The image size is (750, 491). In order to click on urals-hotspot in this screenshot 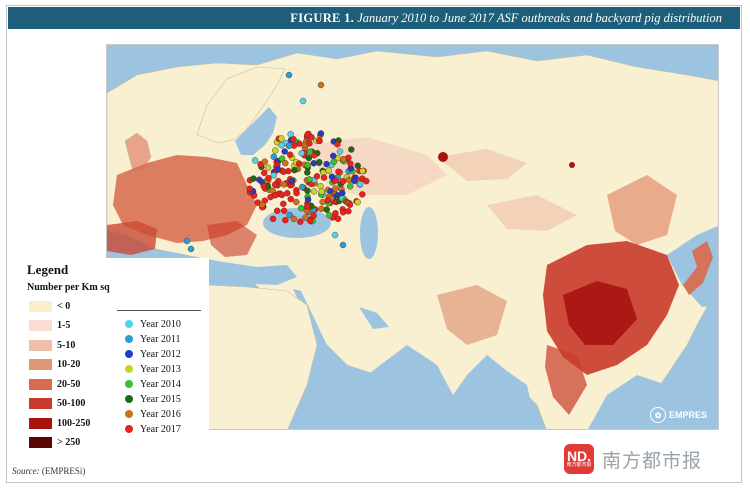, I will do `click(443, 157)`.